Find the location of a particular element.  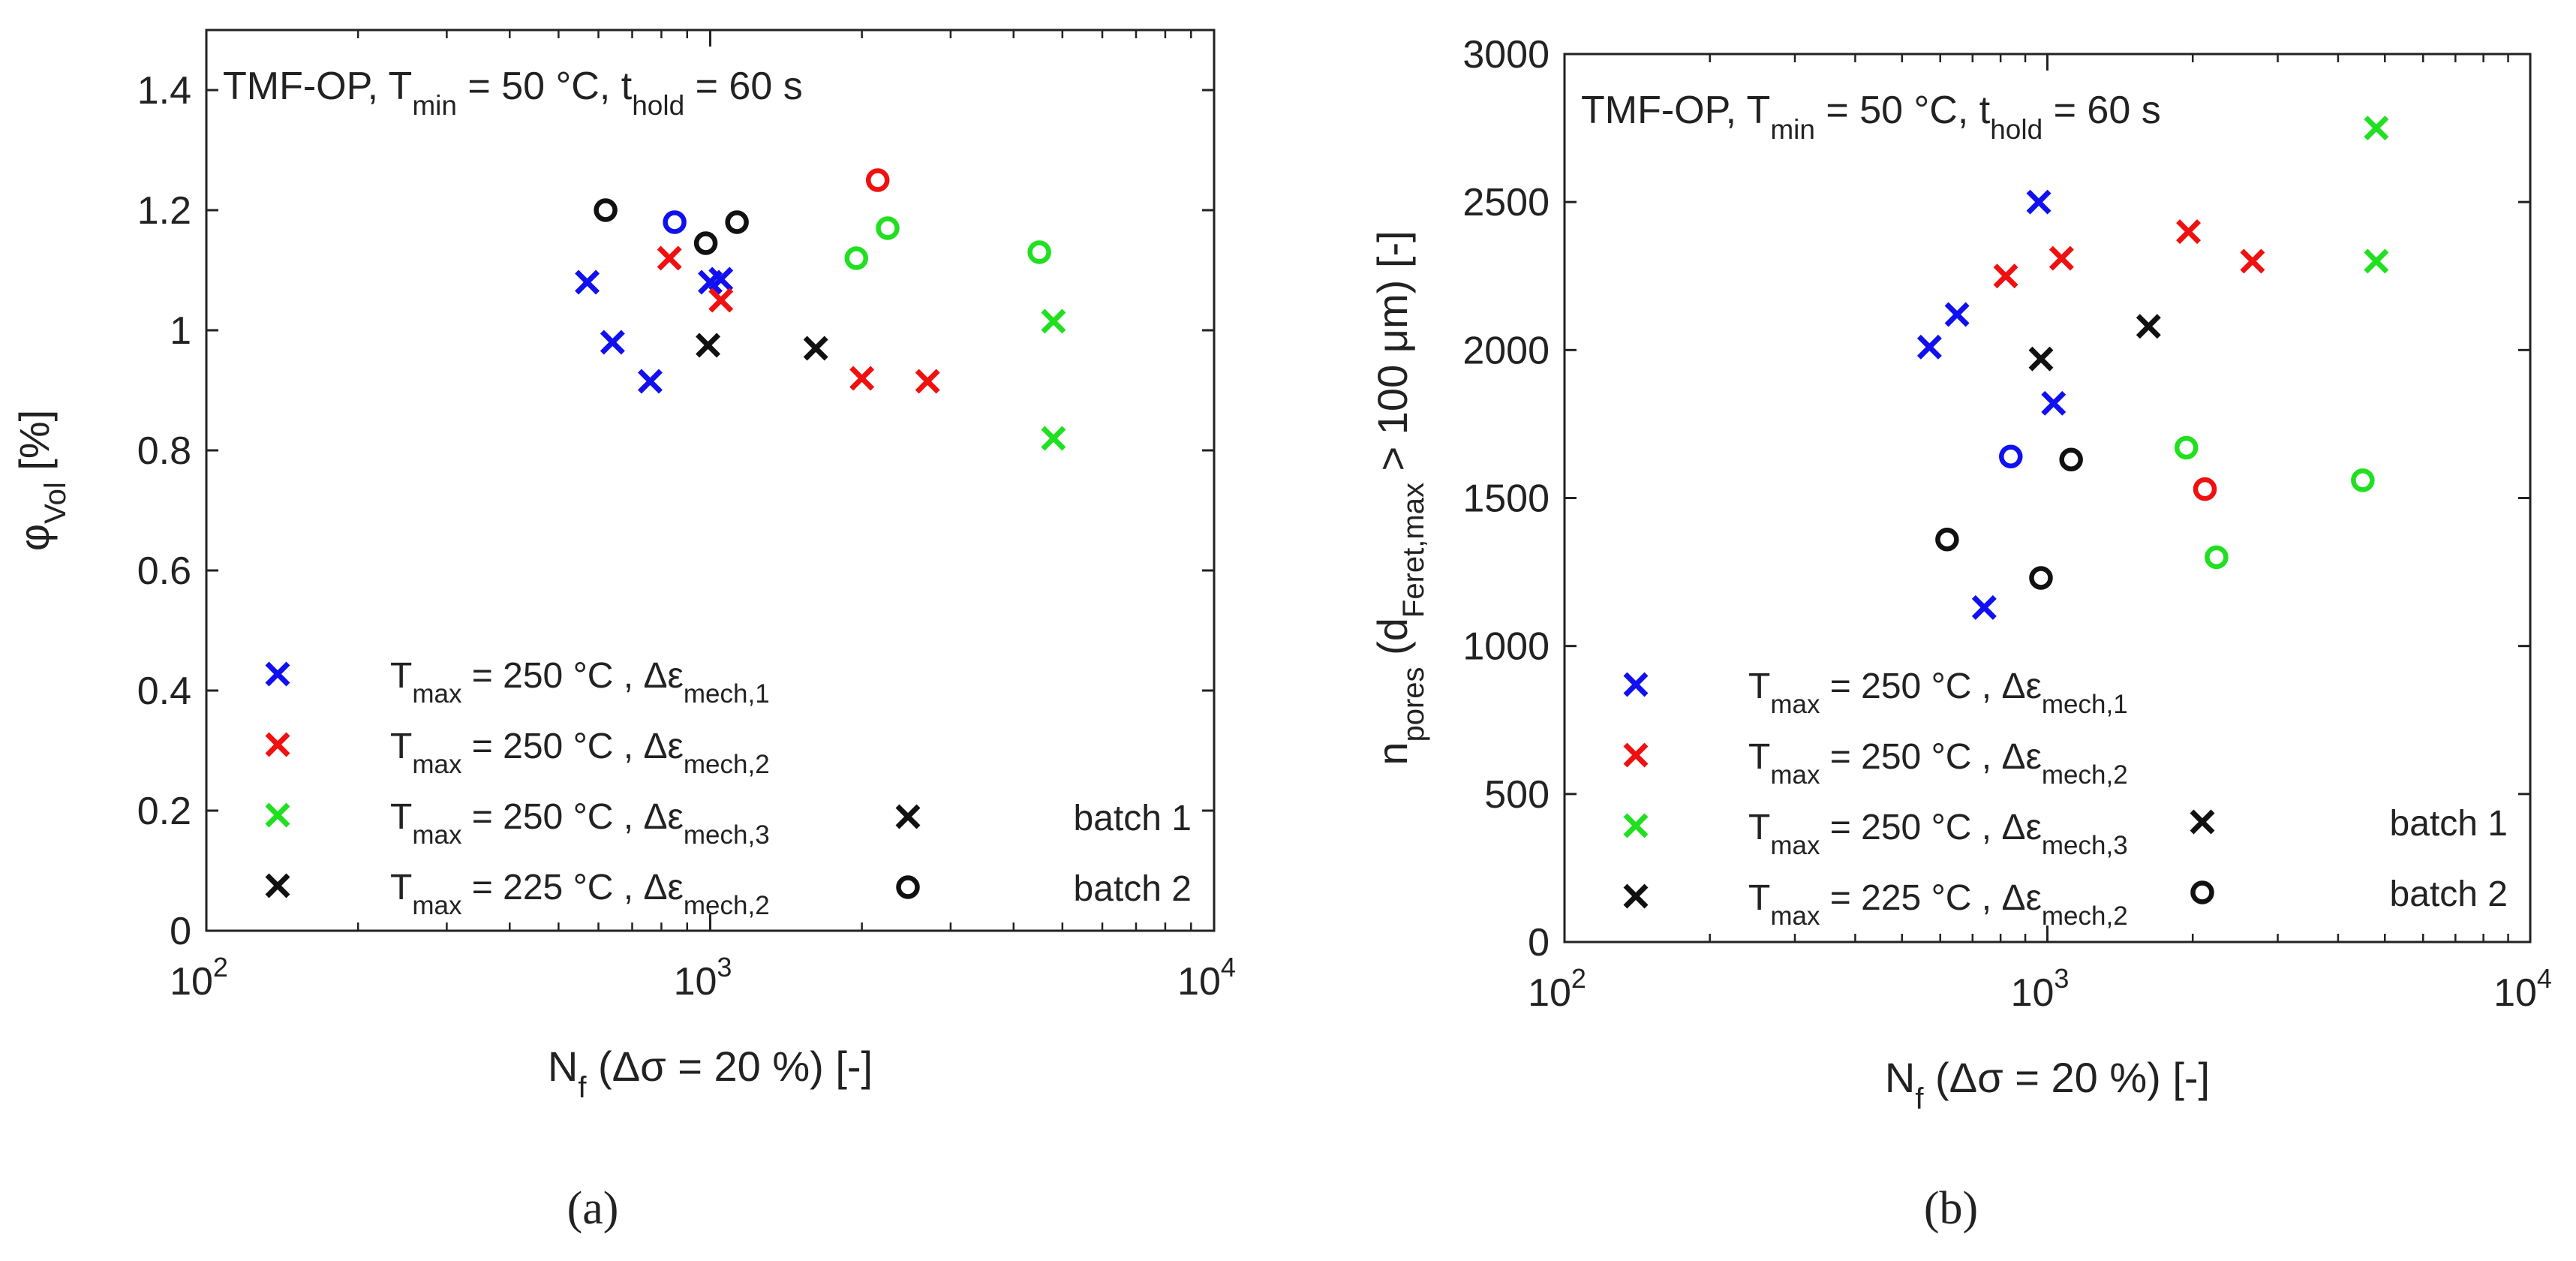

y-tick-label: 0.8 is located at coordinates (164, 451).